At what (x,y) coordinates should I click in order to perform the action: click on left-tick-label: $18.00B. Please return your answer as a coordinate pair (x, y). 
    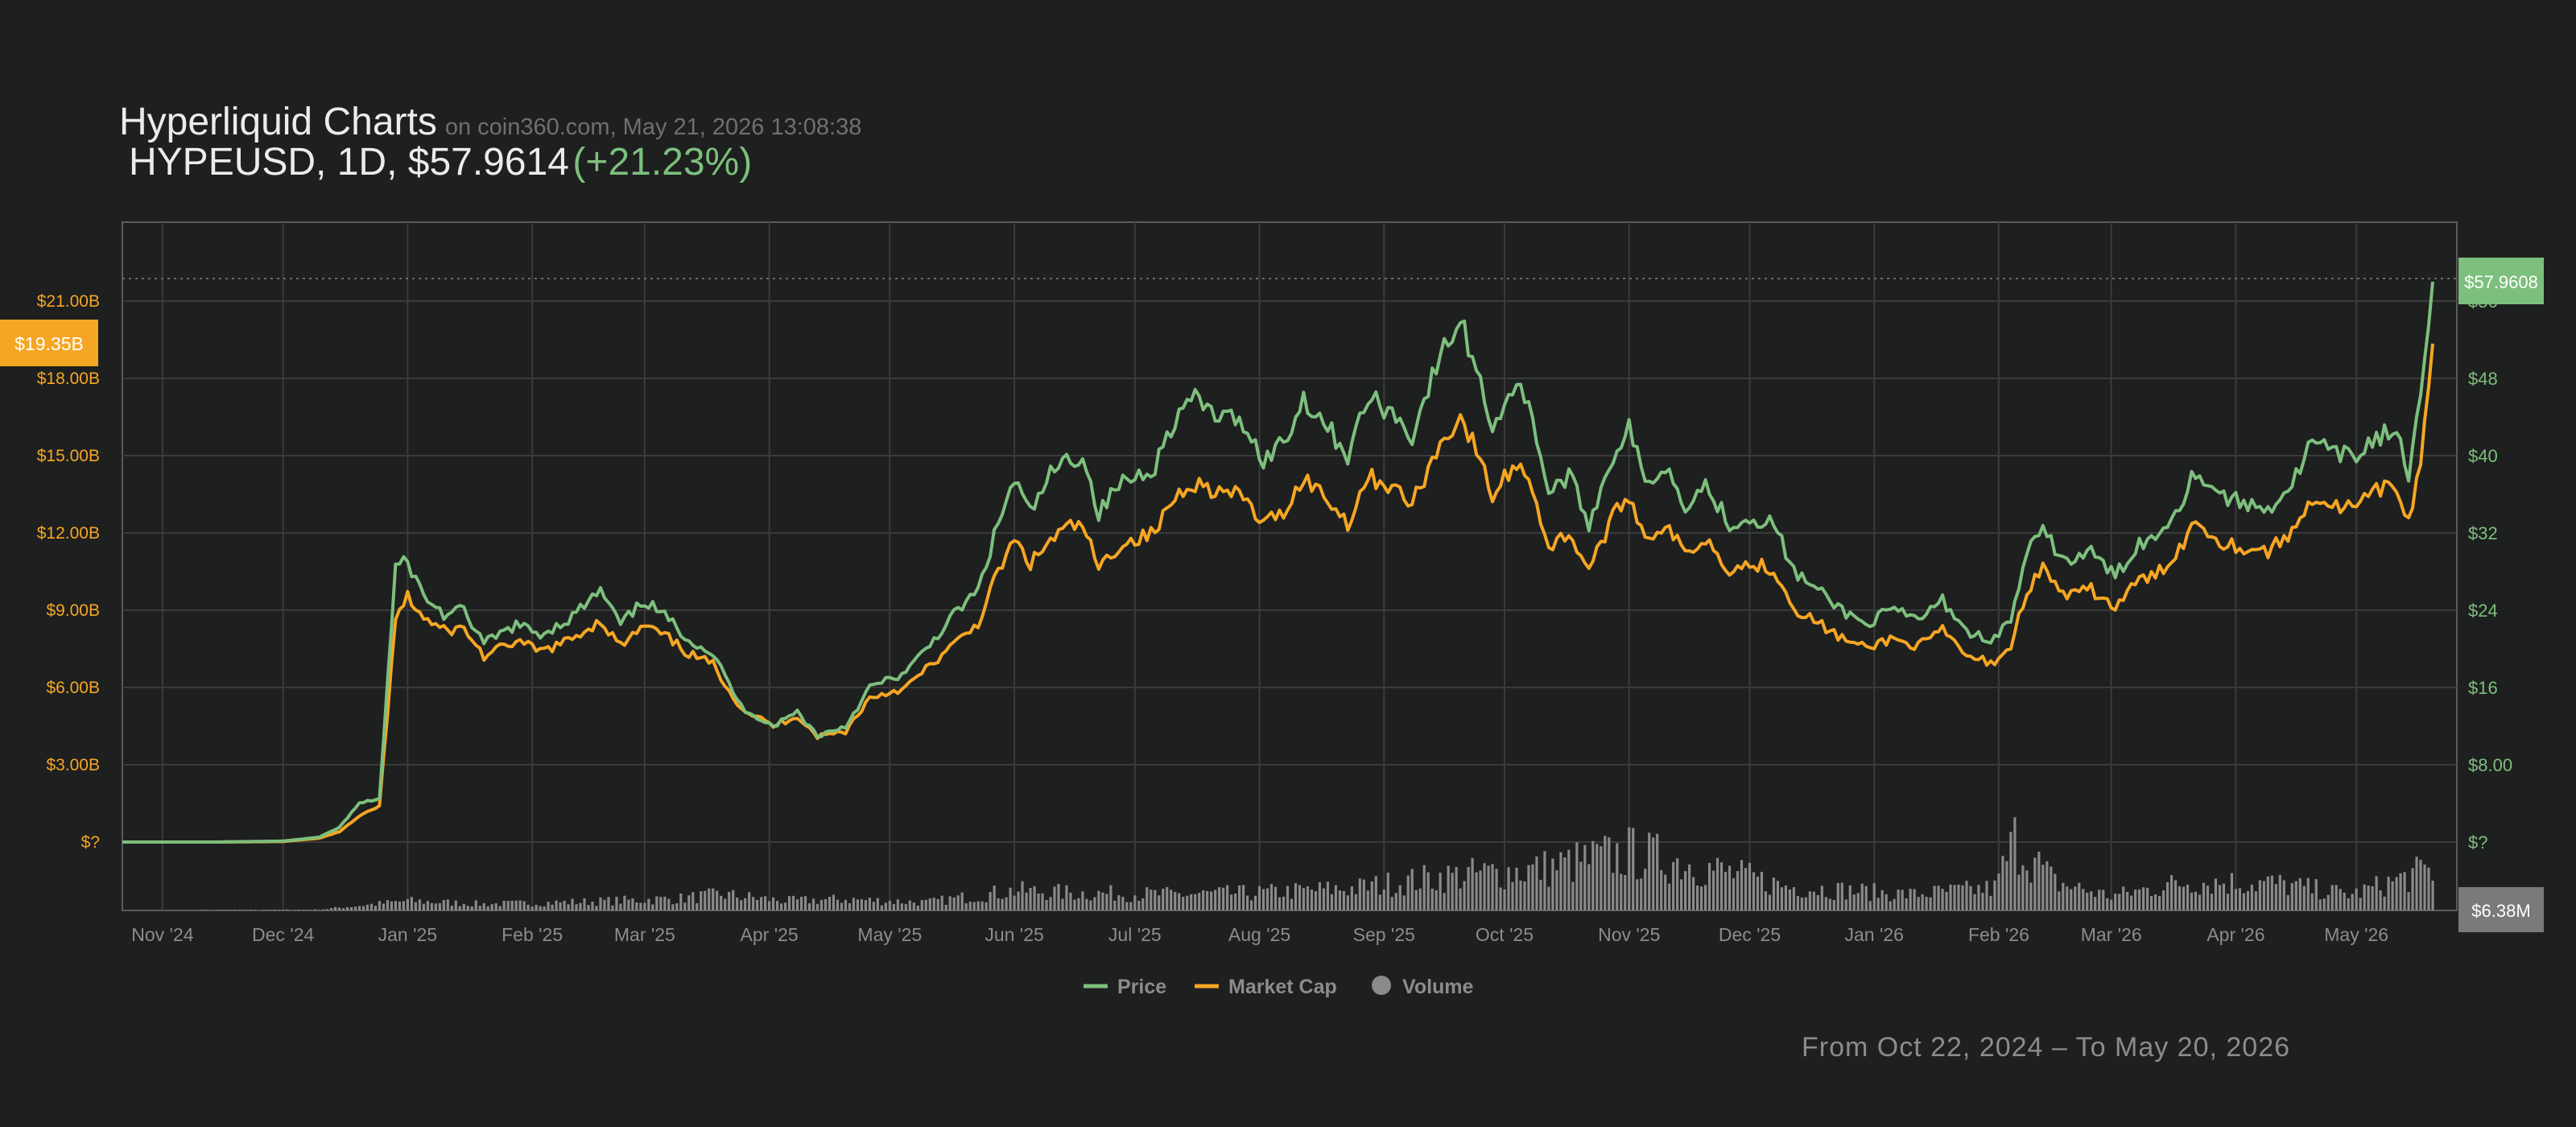
    Looking at the image, I should click on (68, 378).